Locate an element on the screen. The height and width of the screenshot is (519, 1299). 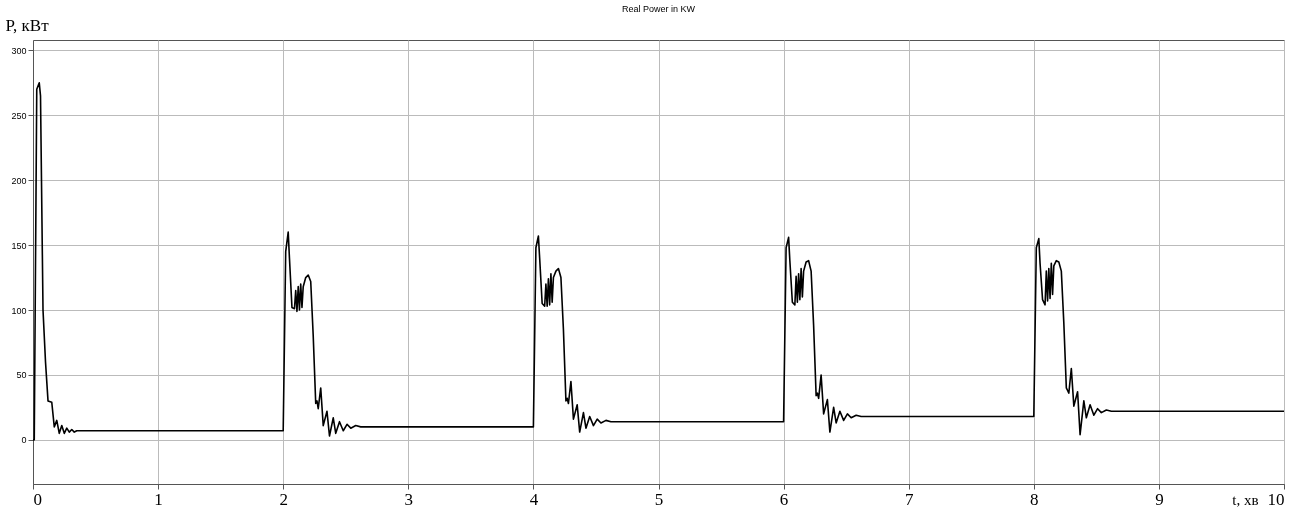
x-tick-label: 8 is located at coordinates (1034, 499).